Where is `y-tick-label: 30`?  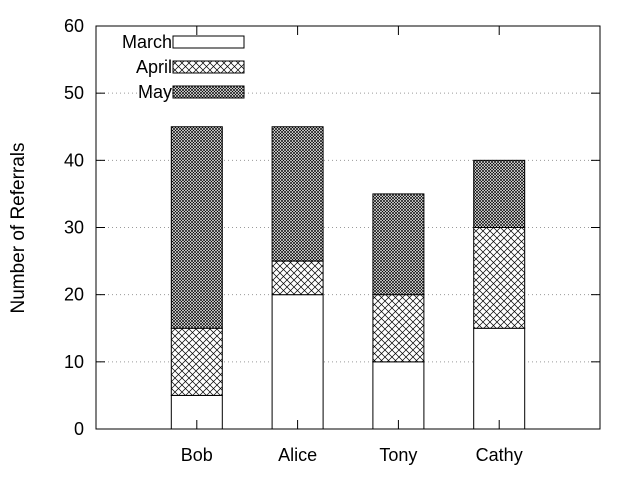 y-tick-label: 30 is located at coordinates (74, 228).